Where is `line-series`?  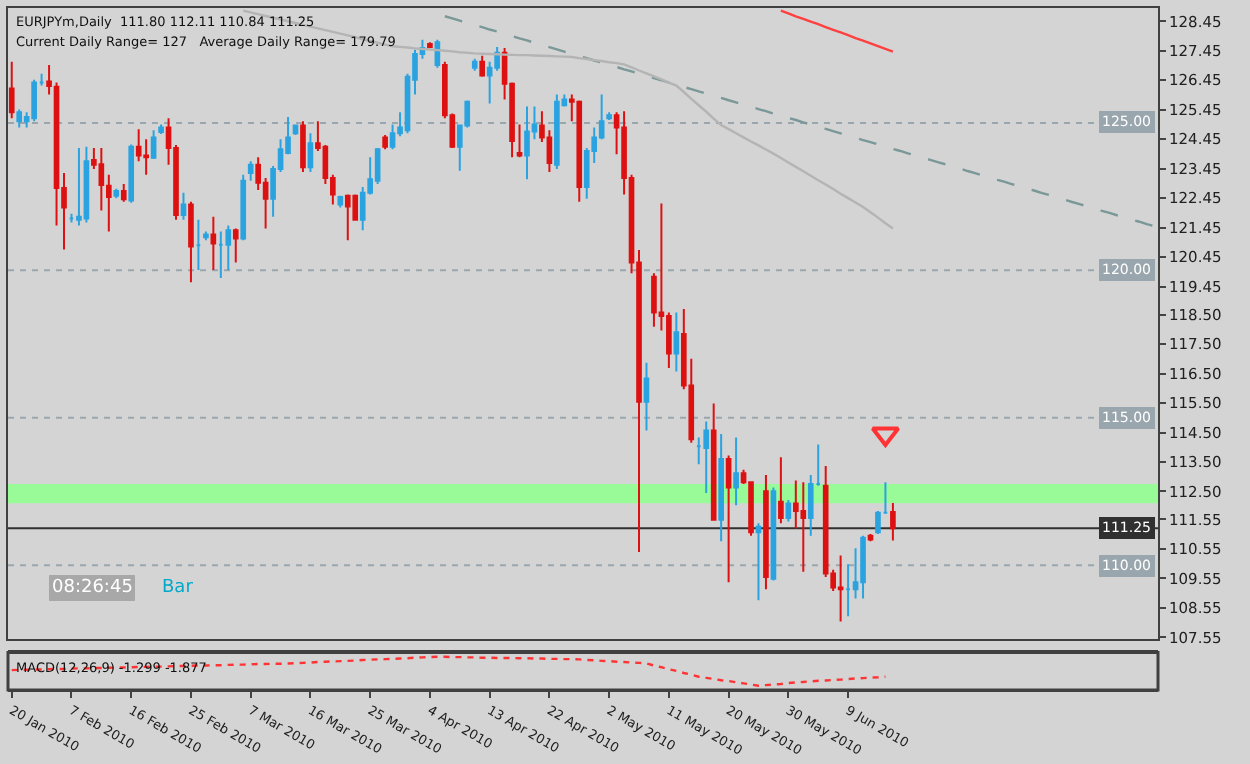 line-series is located at coordinates (837, 31).